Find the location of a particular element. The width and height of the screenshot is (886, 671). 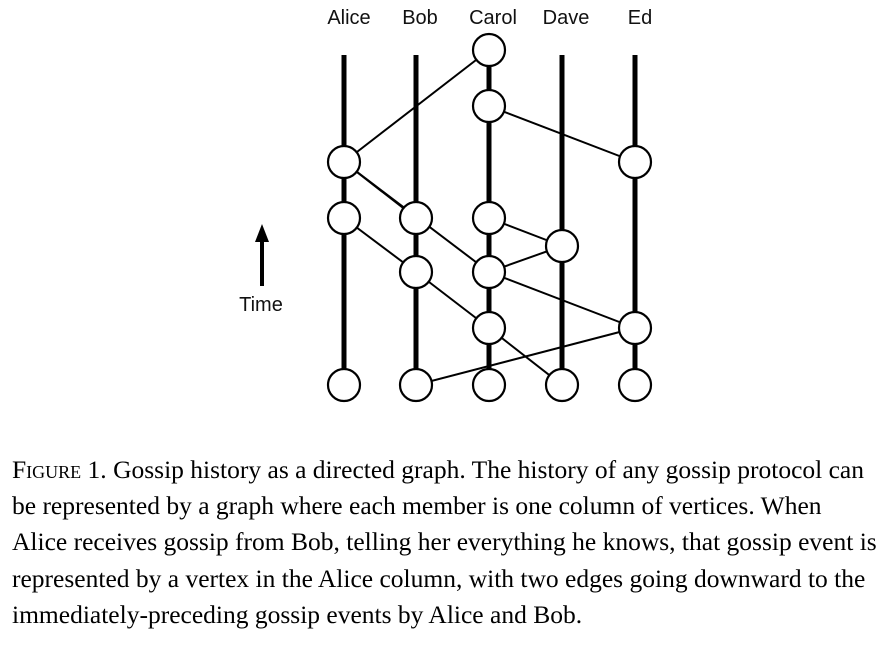

member-label-carol: Carol is located at coordinates (493, 18).